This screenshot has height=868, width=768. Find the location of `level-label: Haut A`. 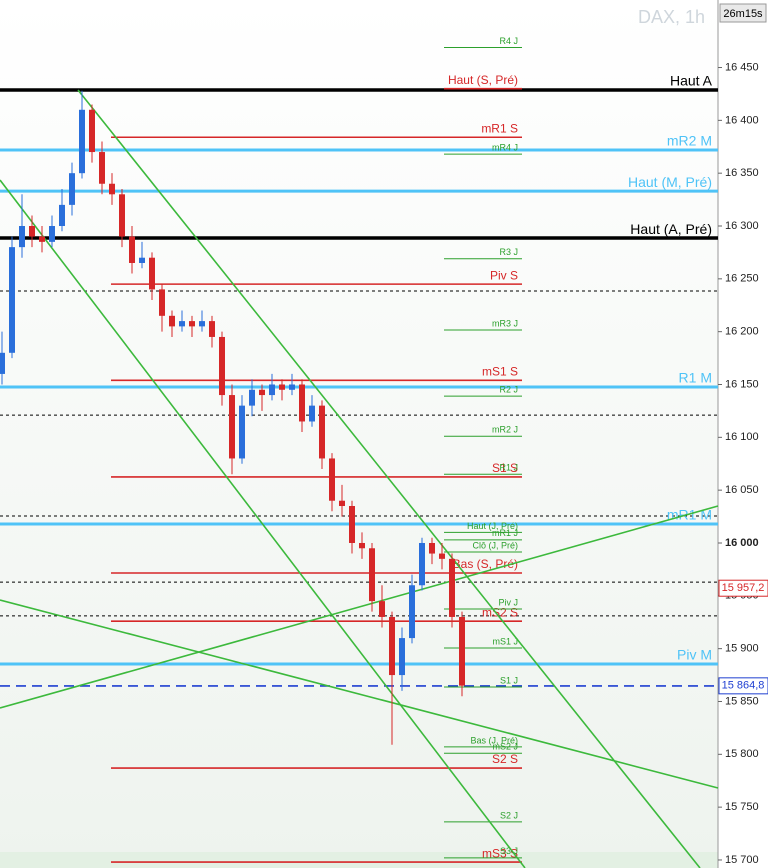

level-label: Haut A is located at coordinates (691, 81).